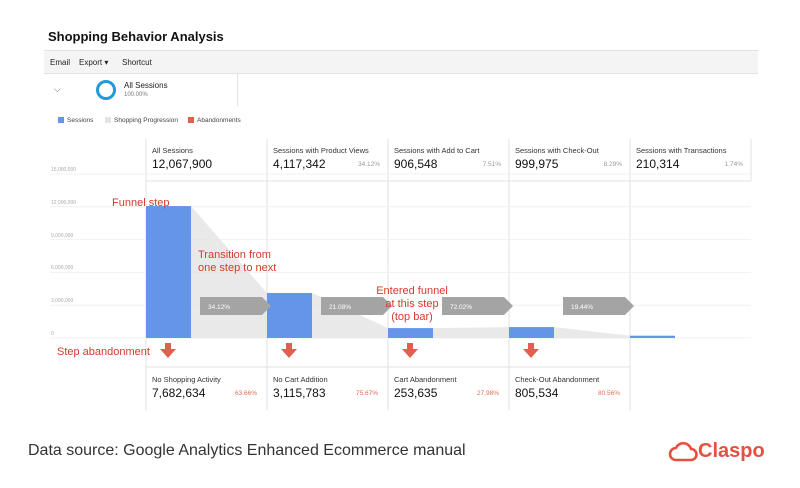 The image size is (800, 488). Describe the element at coordinates (412, 291) in the screenshot. I see `annotation-line: Entered funnel` at that location.